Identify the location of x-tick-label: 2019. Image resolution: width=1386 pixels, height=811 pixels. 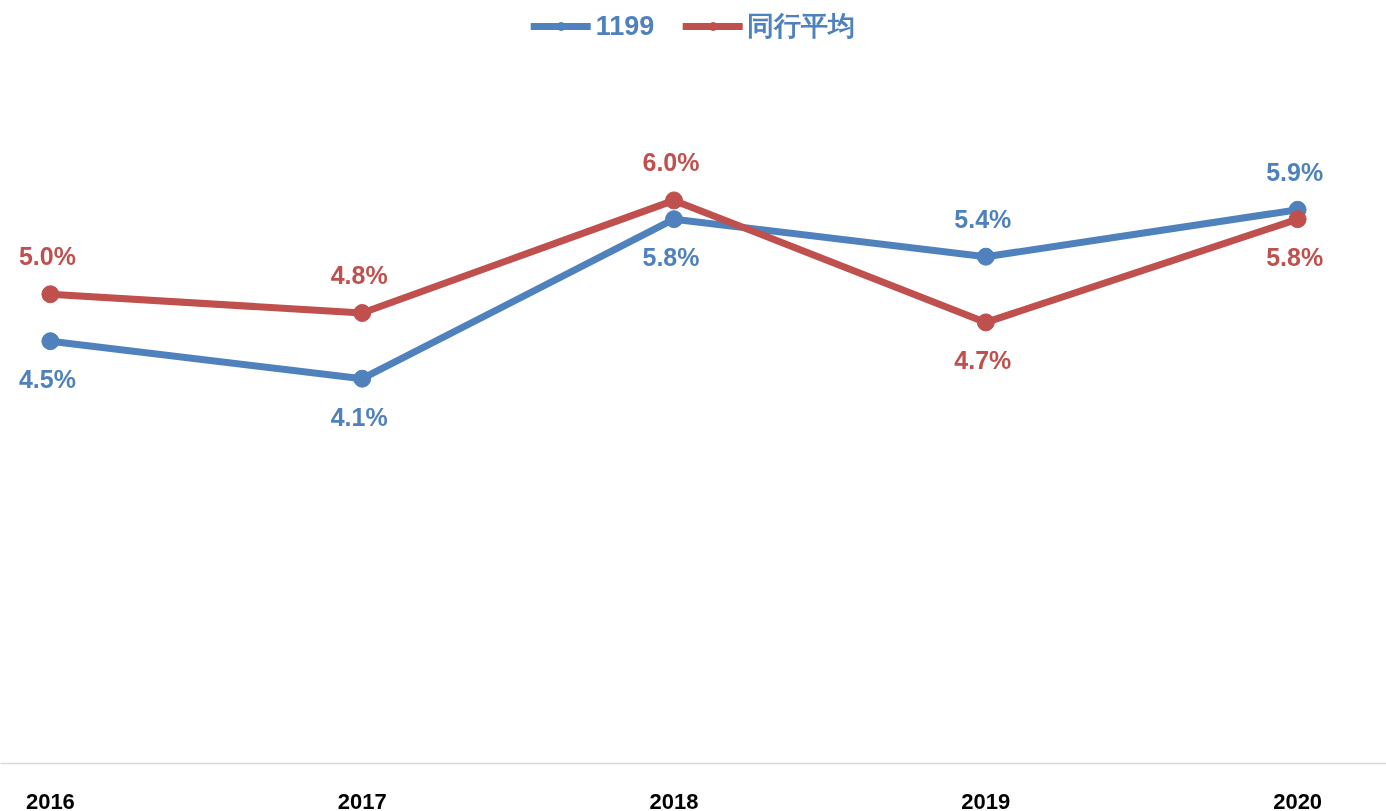
(986, 799).